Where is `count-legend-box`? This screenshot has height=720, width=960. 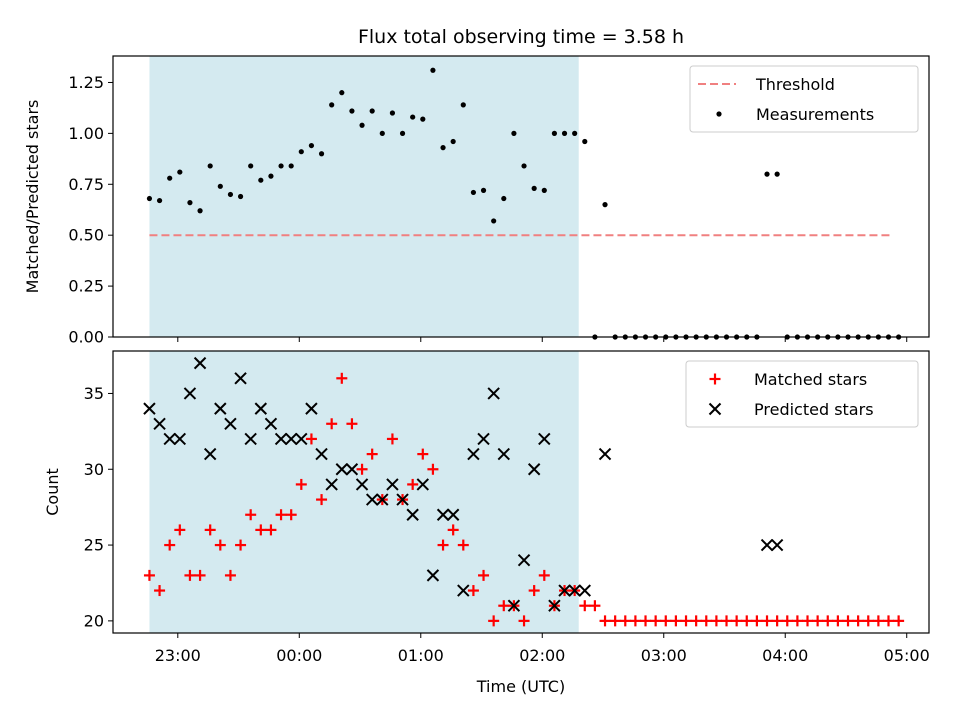 count-legend-box is located at coordinates (802, 394).